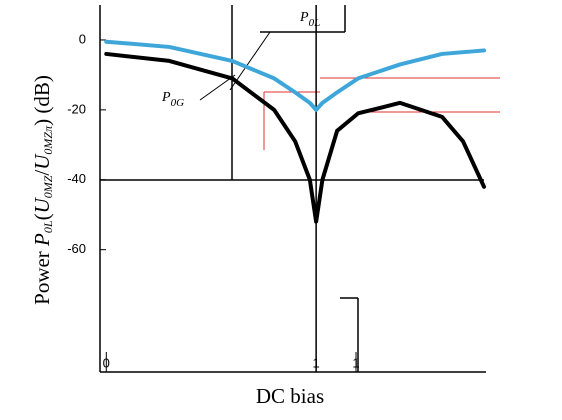  I want to click on y-axis-label-part: /, so click(42, 173).